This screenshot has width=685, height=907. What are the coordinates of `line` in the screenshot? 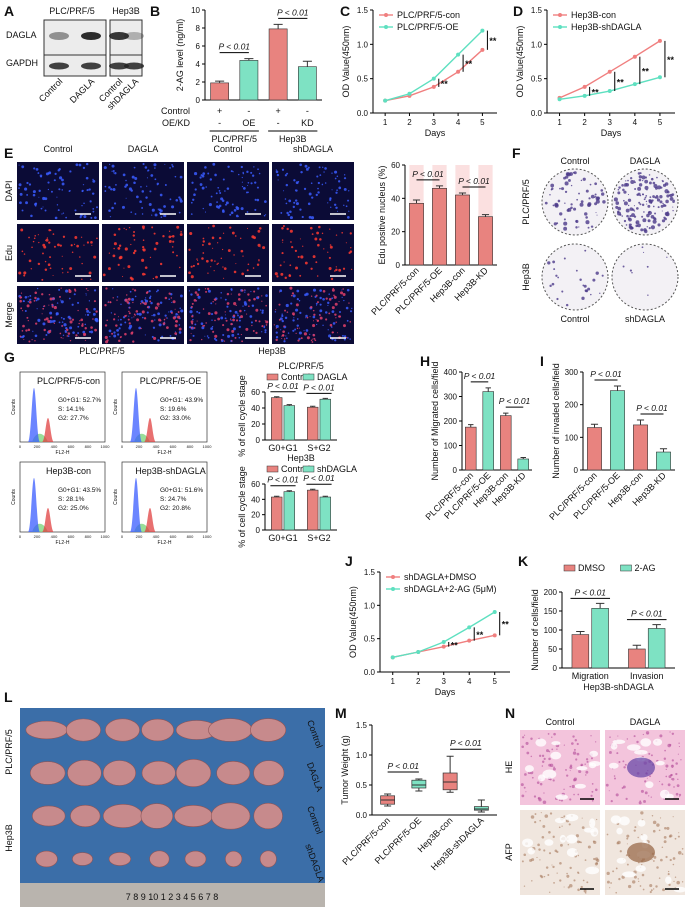 It's located at (434, 75).